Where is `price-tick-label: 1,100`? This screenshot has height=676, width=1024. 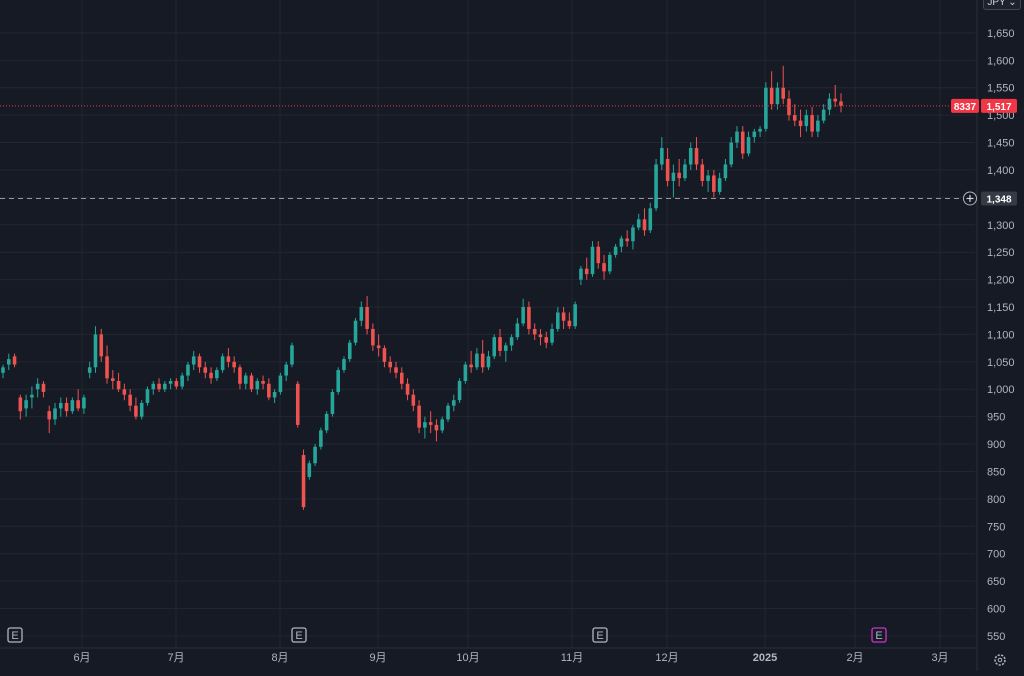 price-tick-label: 1,100 is located at coordinates (1001, 335).